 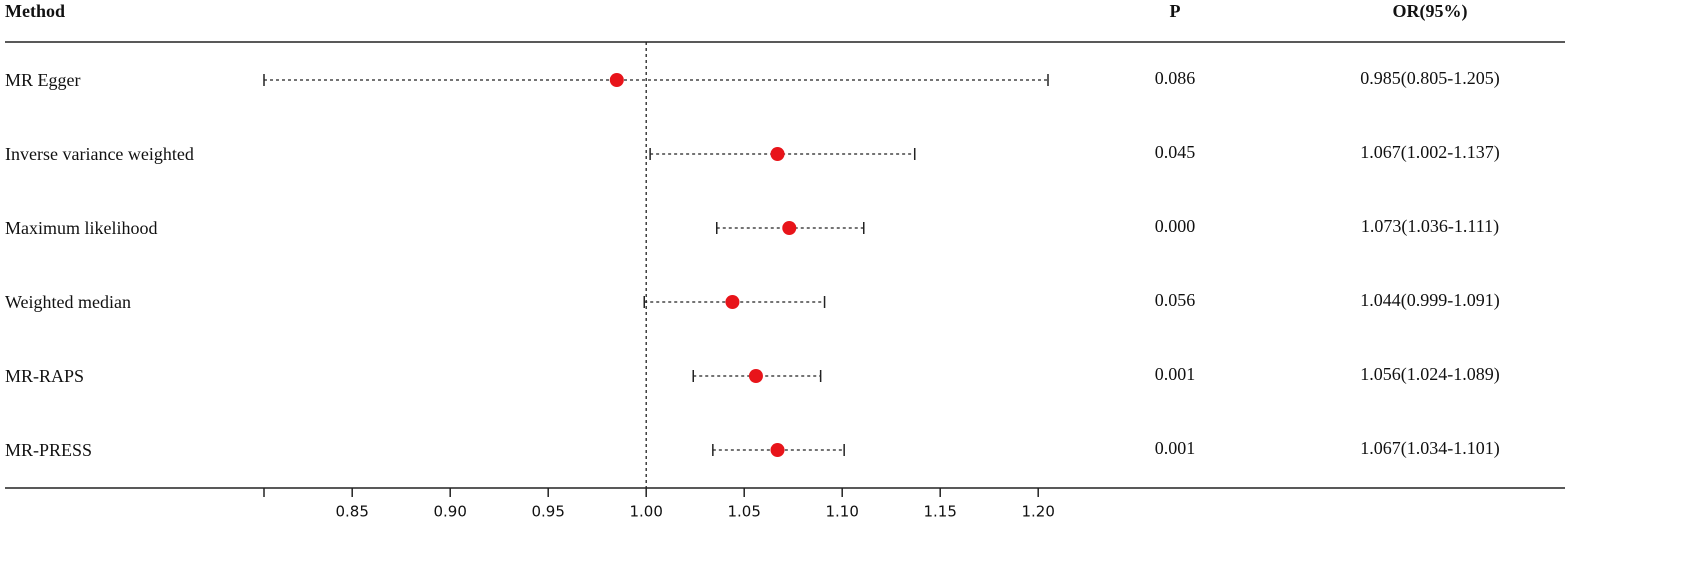 I want to click on x-tick-label: 1.10, so click(x=841, y=512).